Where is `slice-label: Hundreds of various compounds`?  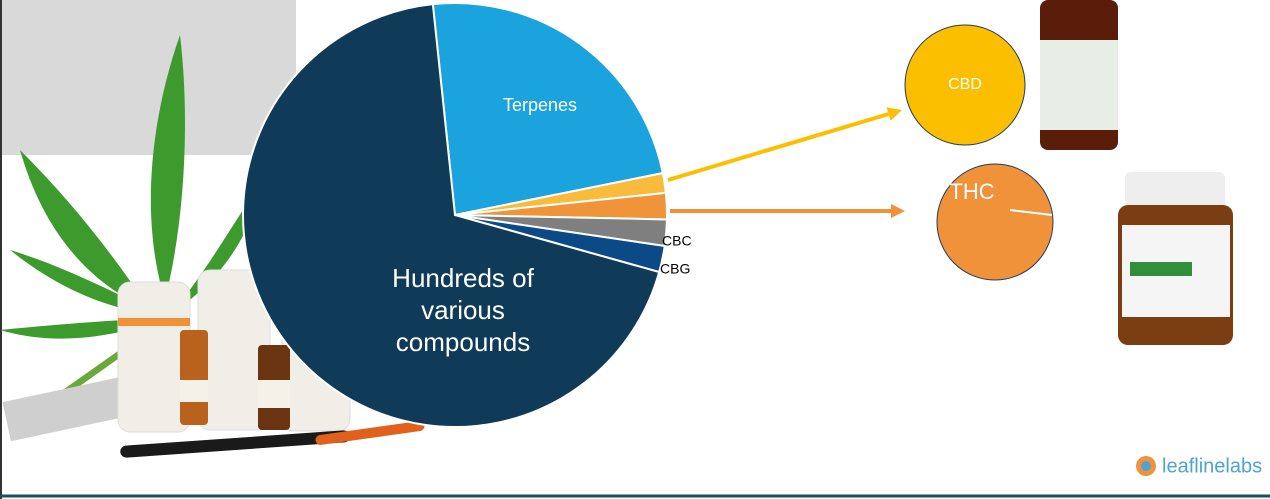
slice-label: Hundreds of various compounds is located at coordinates (463, 310).